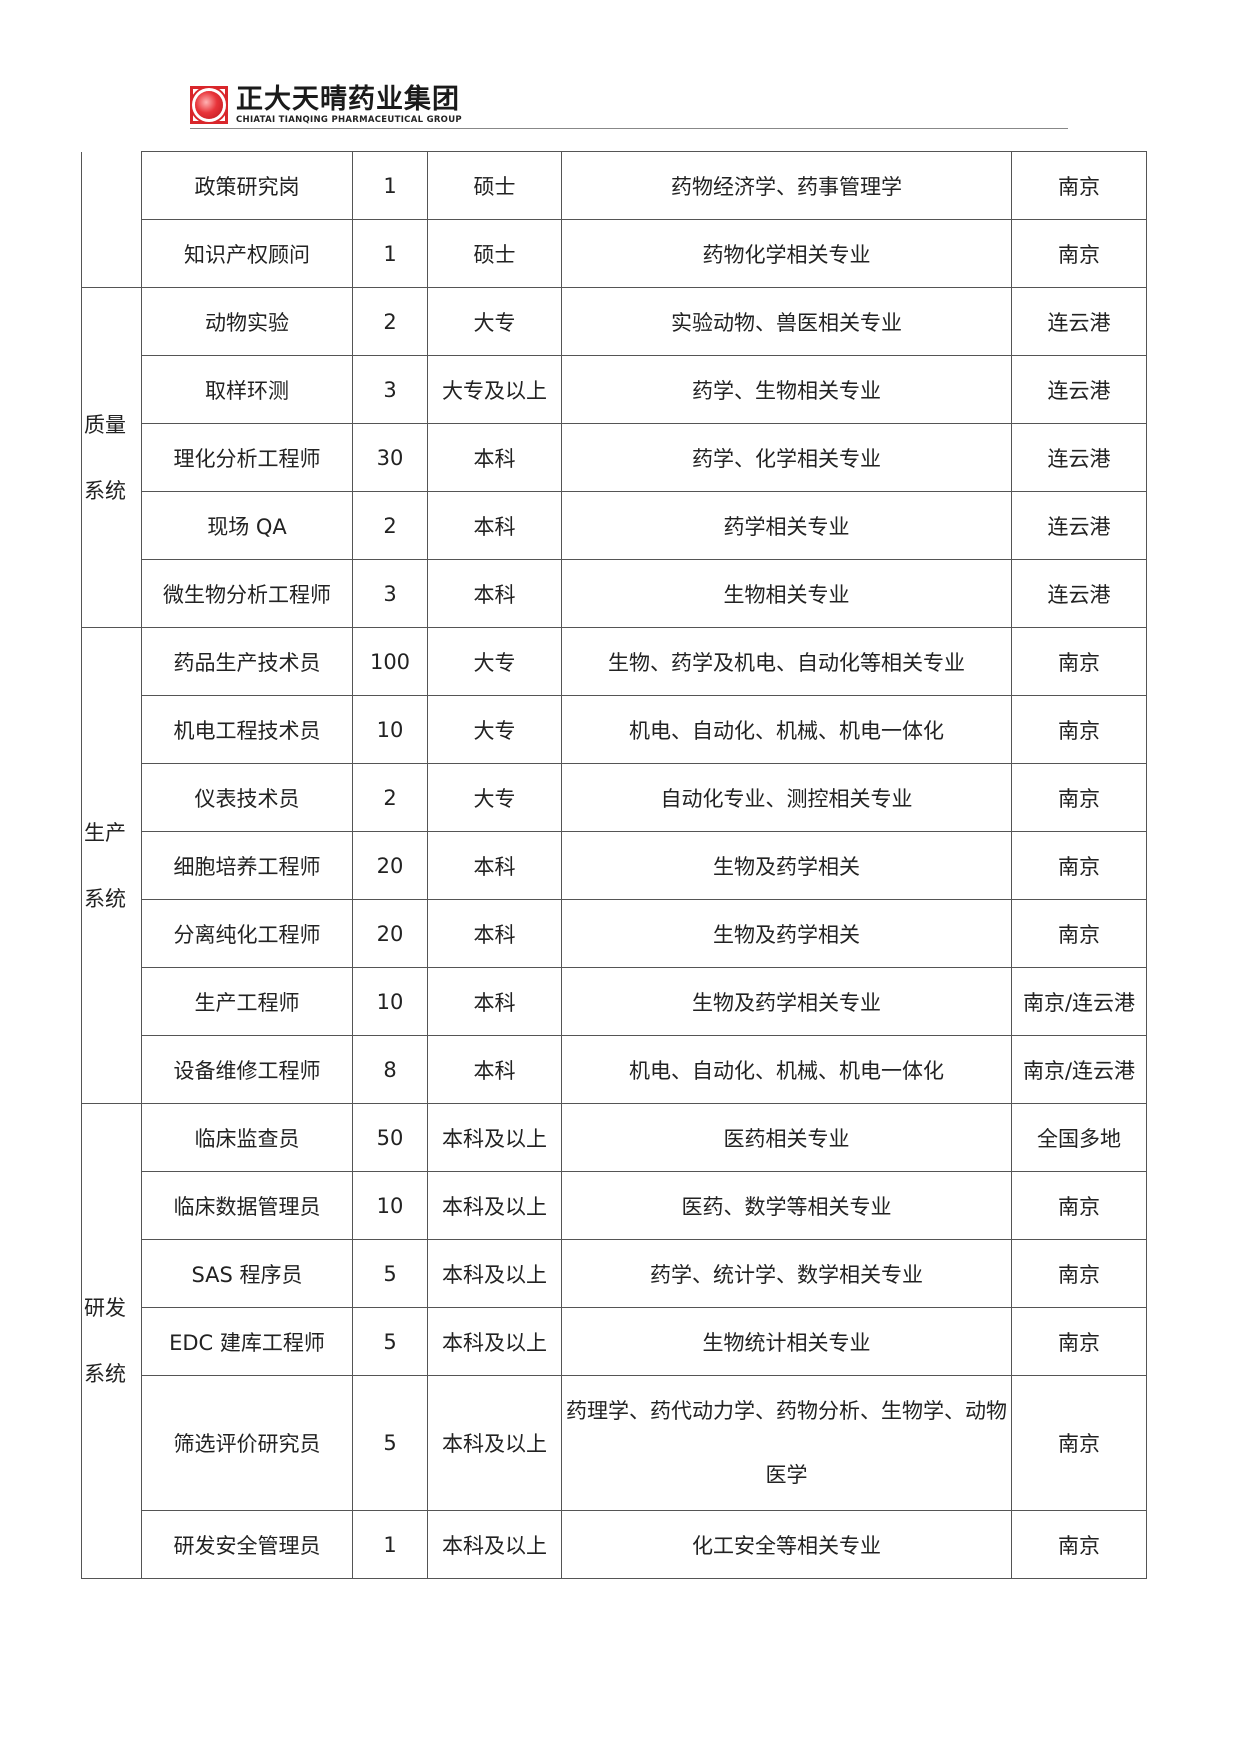  Describe the element at coordinates (786, 185) in the screenshot. I see `major-cell: 药物经济学、药事管理学` at that location.